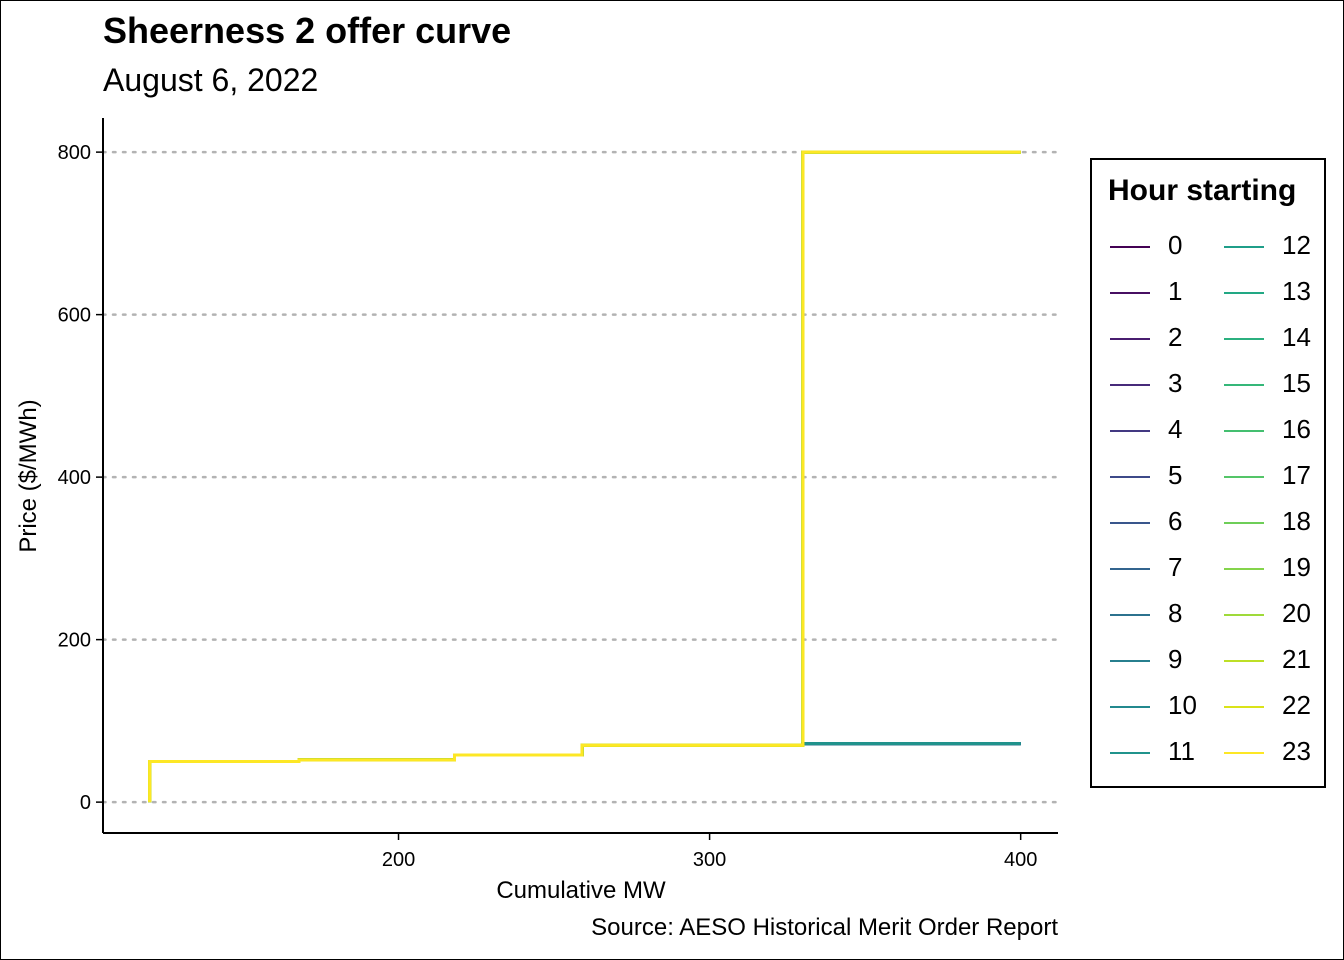 The width and height of the screenshot is (1344, 960). Describe the element at coordinates (1175, 337) in the screenshot. I see `legend-label: 2` at that location.